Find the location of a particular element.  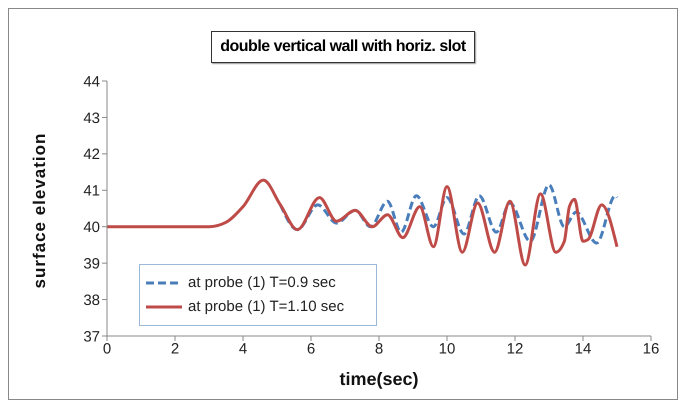

x-tick-label: 0 is located at coordinates (107, 349).